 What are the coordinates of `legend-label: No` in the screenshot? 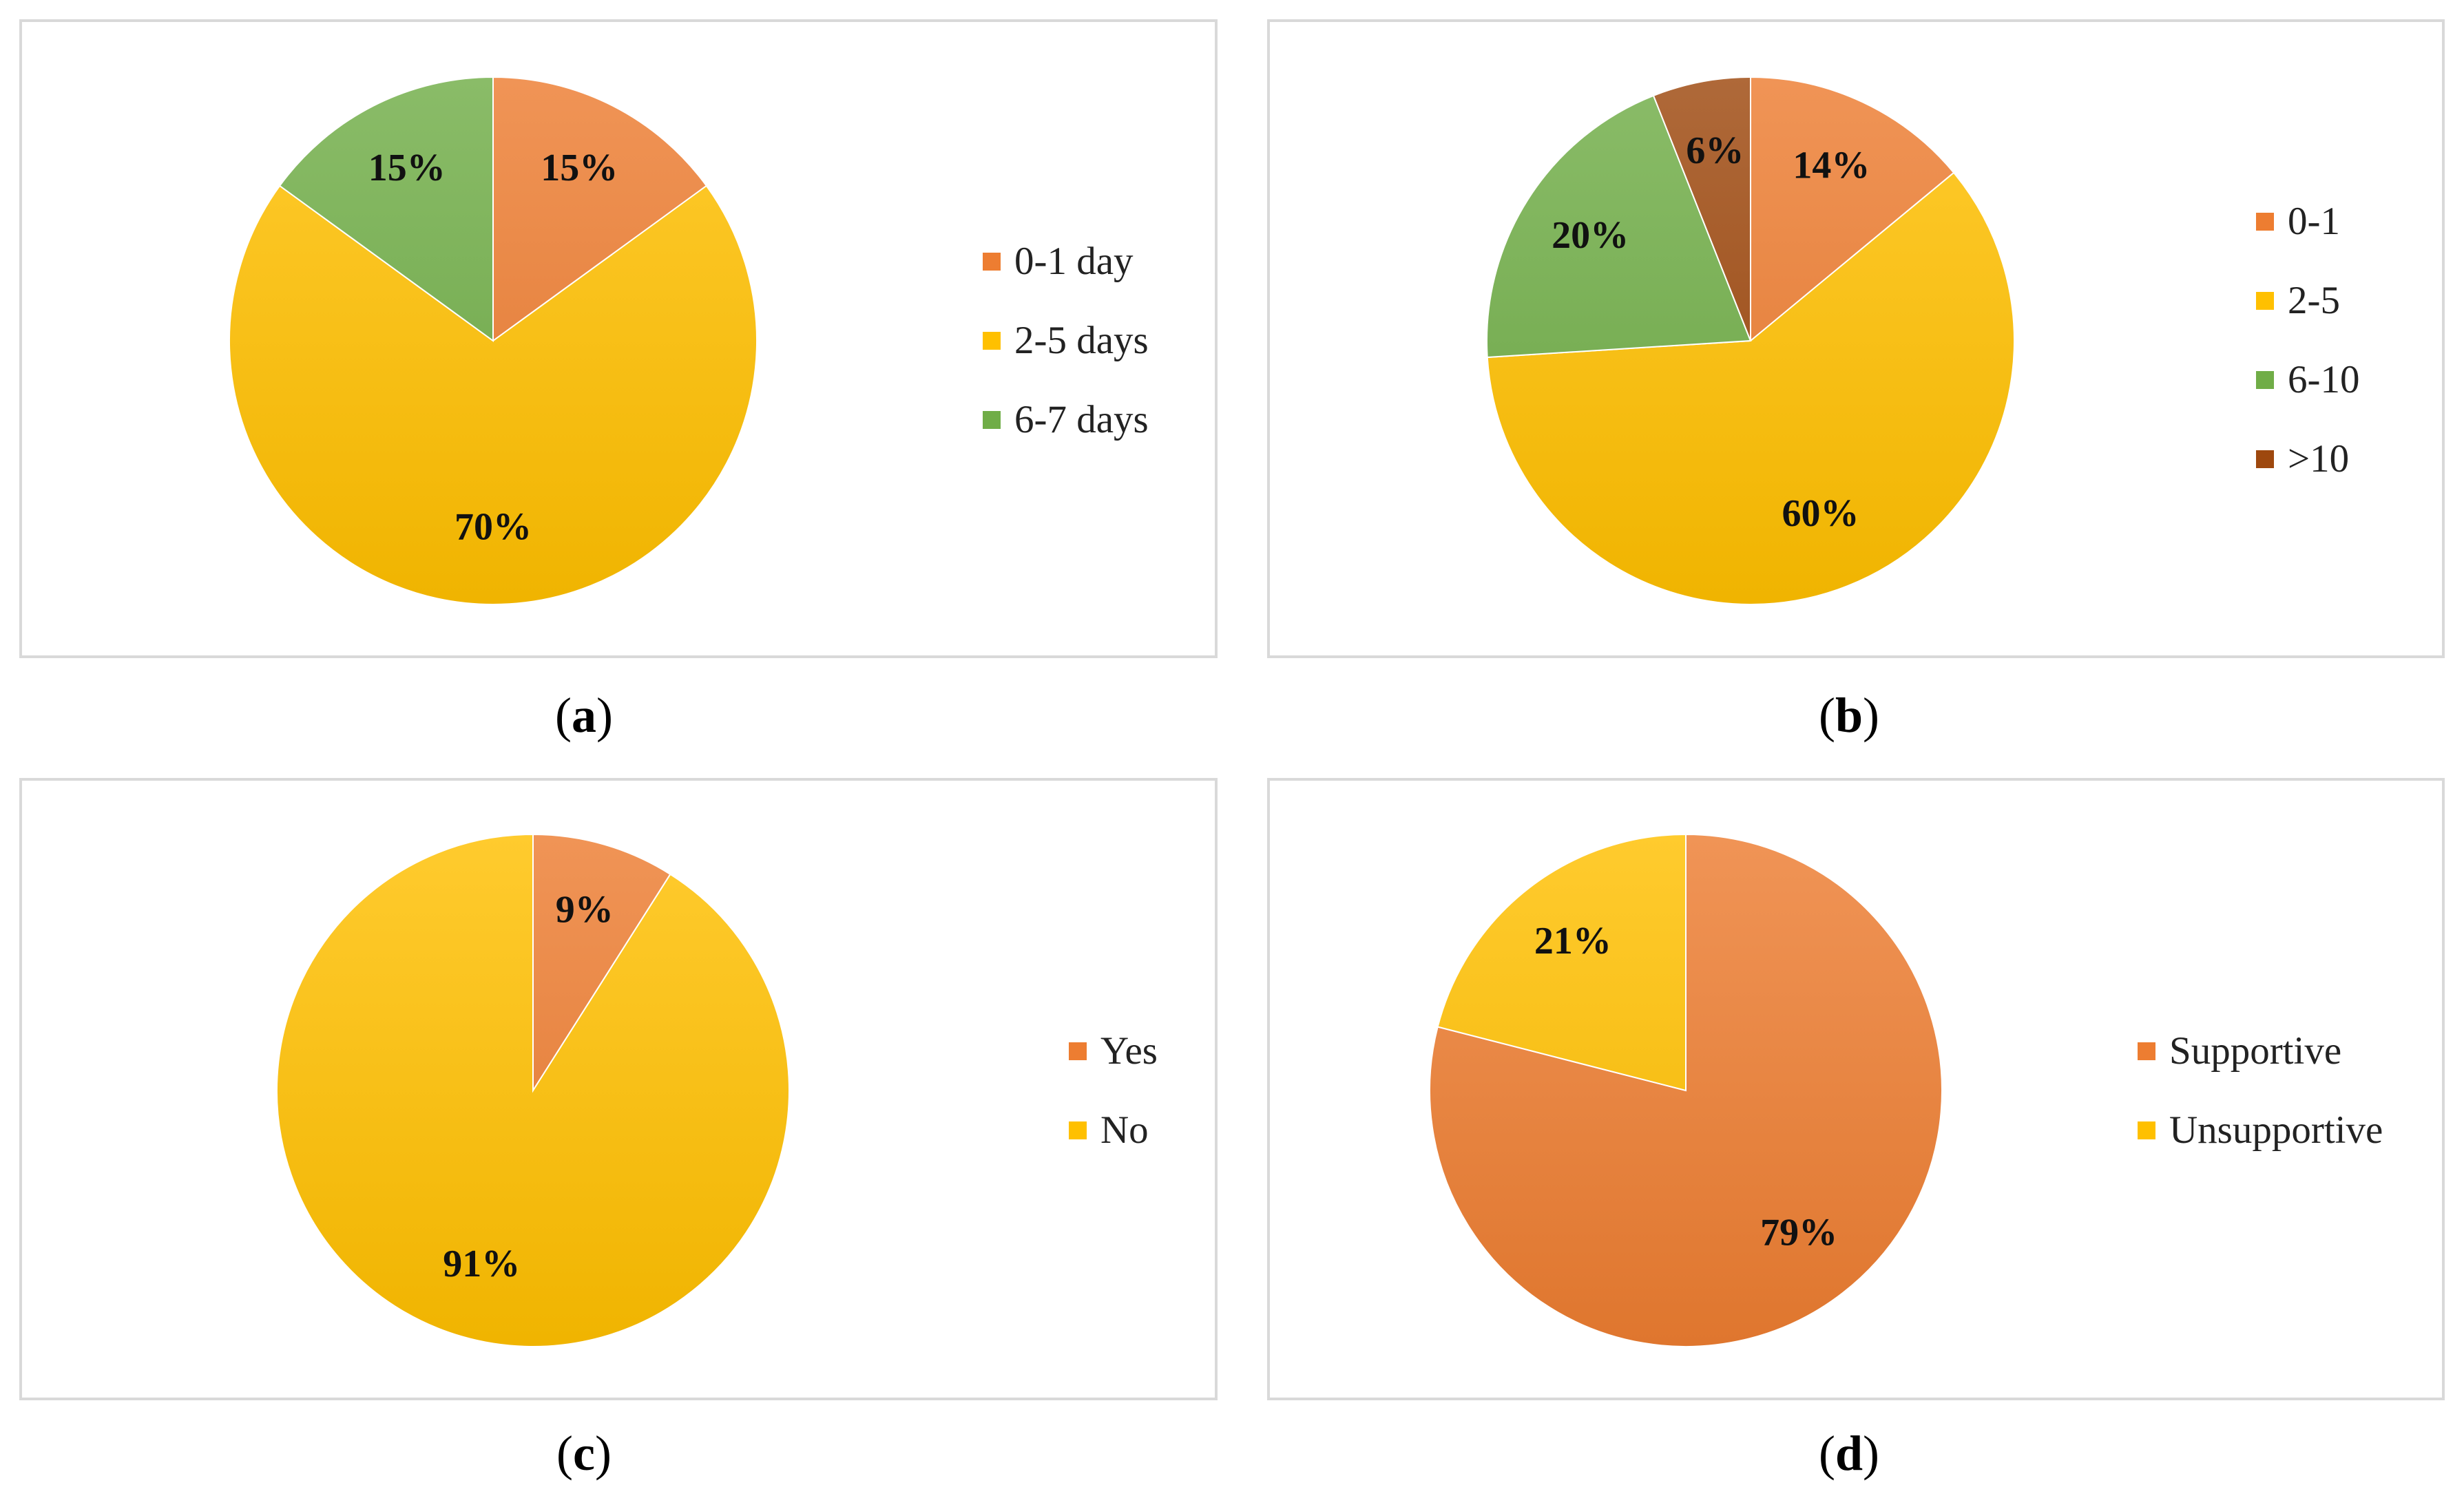 It's located at (1124, 1130).